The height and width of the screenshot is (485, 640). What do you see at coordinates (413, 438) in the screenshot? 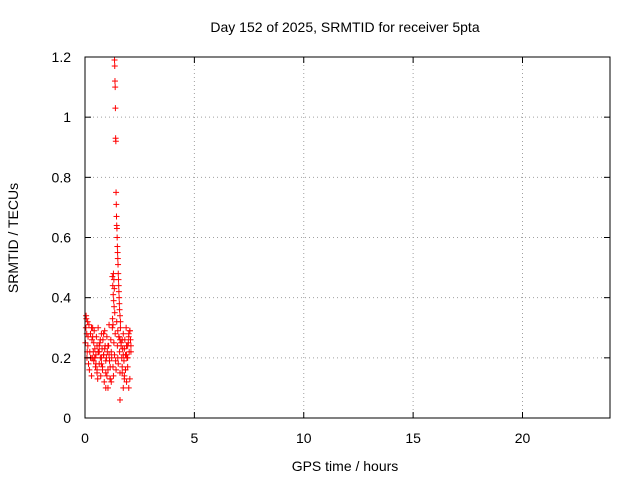
I see `x-tick-label: 15` at bounding box center [413, 438].